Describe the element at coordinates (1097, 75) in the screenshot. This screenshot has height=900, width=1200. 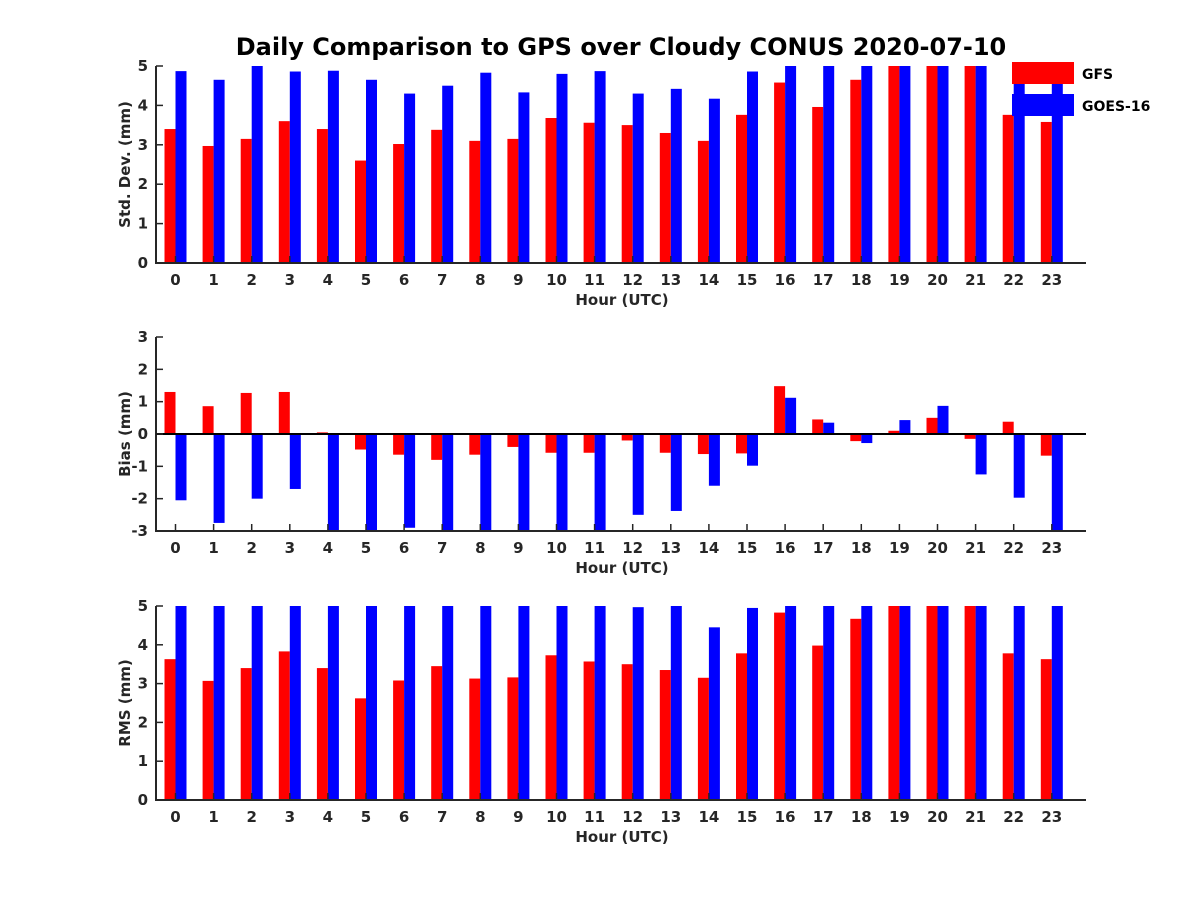
I see `legend-label-gfs: GFS` at that location.